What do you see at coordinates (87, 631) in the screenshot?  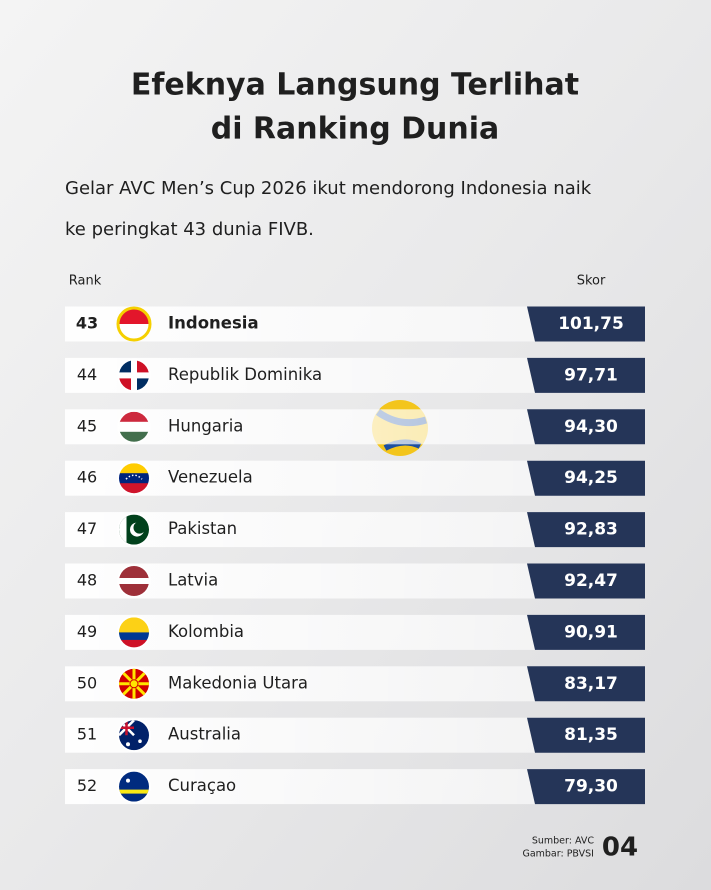 I see `rank: 49` at bounding box center [87, 631].